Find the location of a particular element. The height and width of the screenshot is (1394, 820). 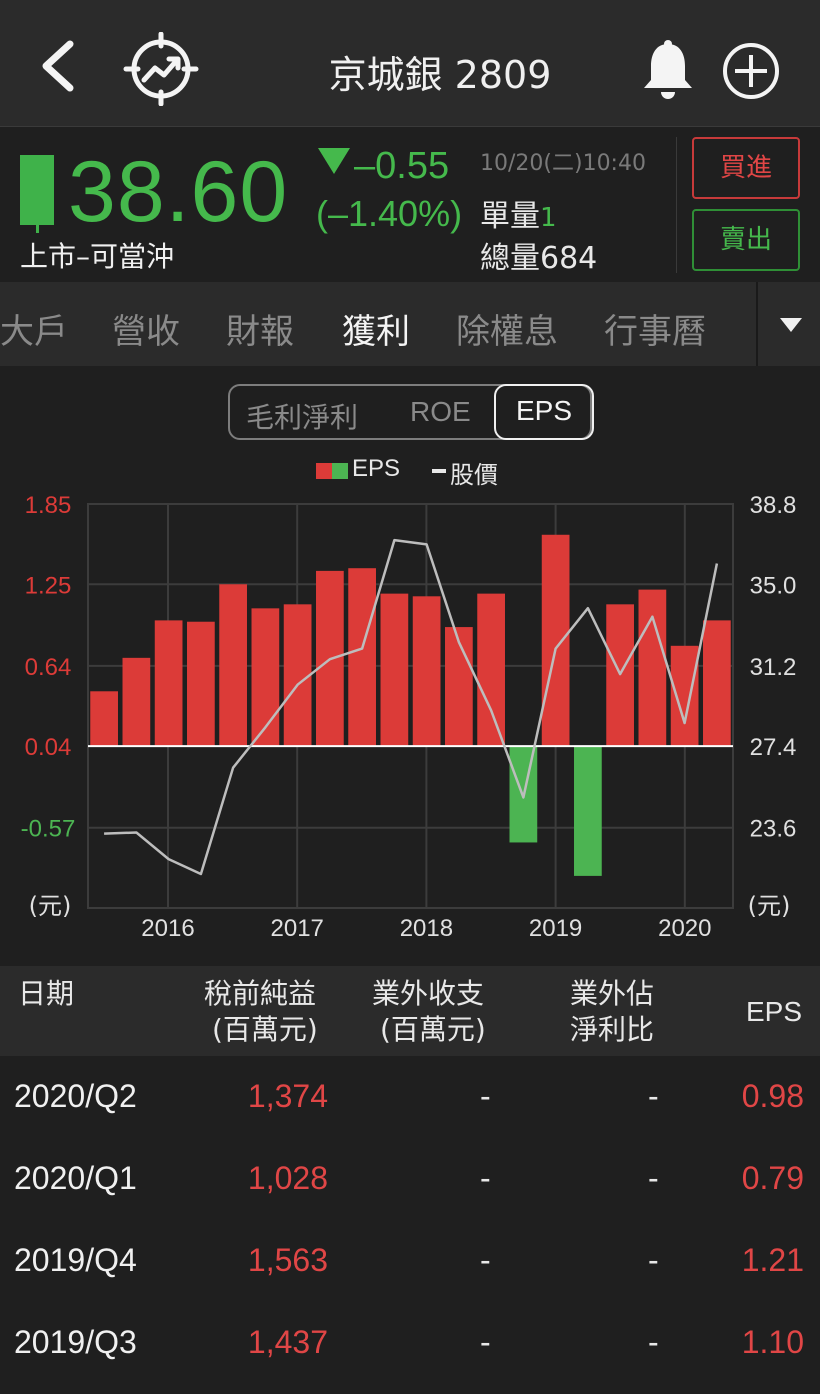

legend-swatch-positive is located at coordinates (324, 471).